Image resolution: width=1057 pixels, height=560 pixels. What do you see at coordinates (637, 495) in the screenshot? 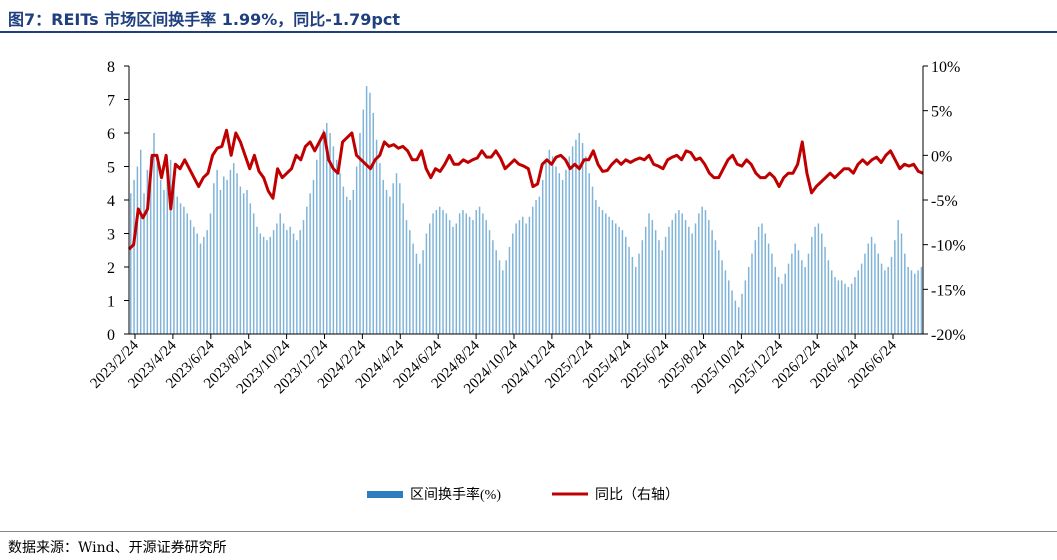
I see `legend-line-label: 同比（右轴）` at bounding box center [637, 495].